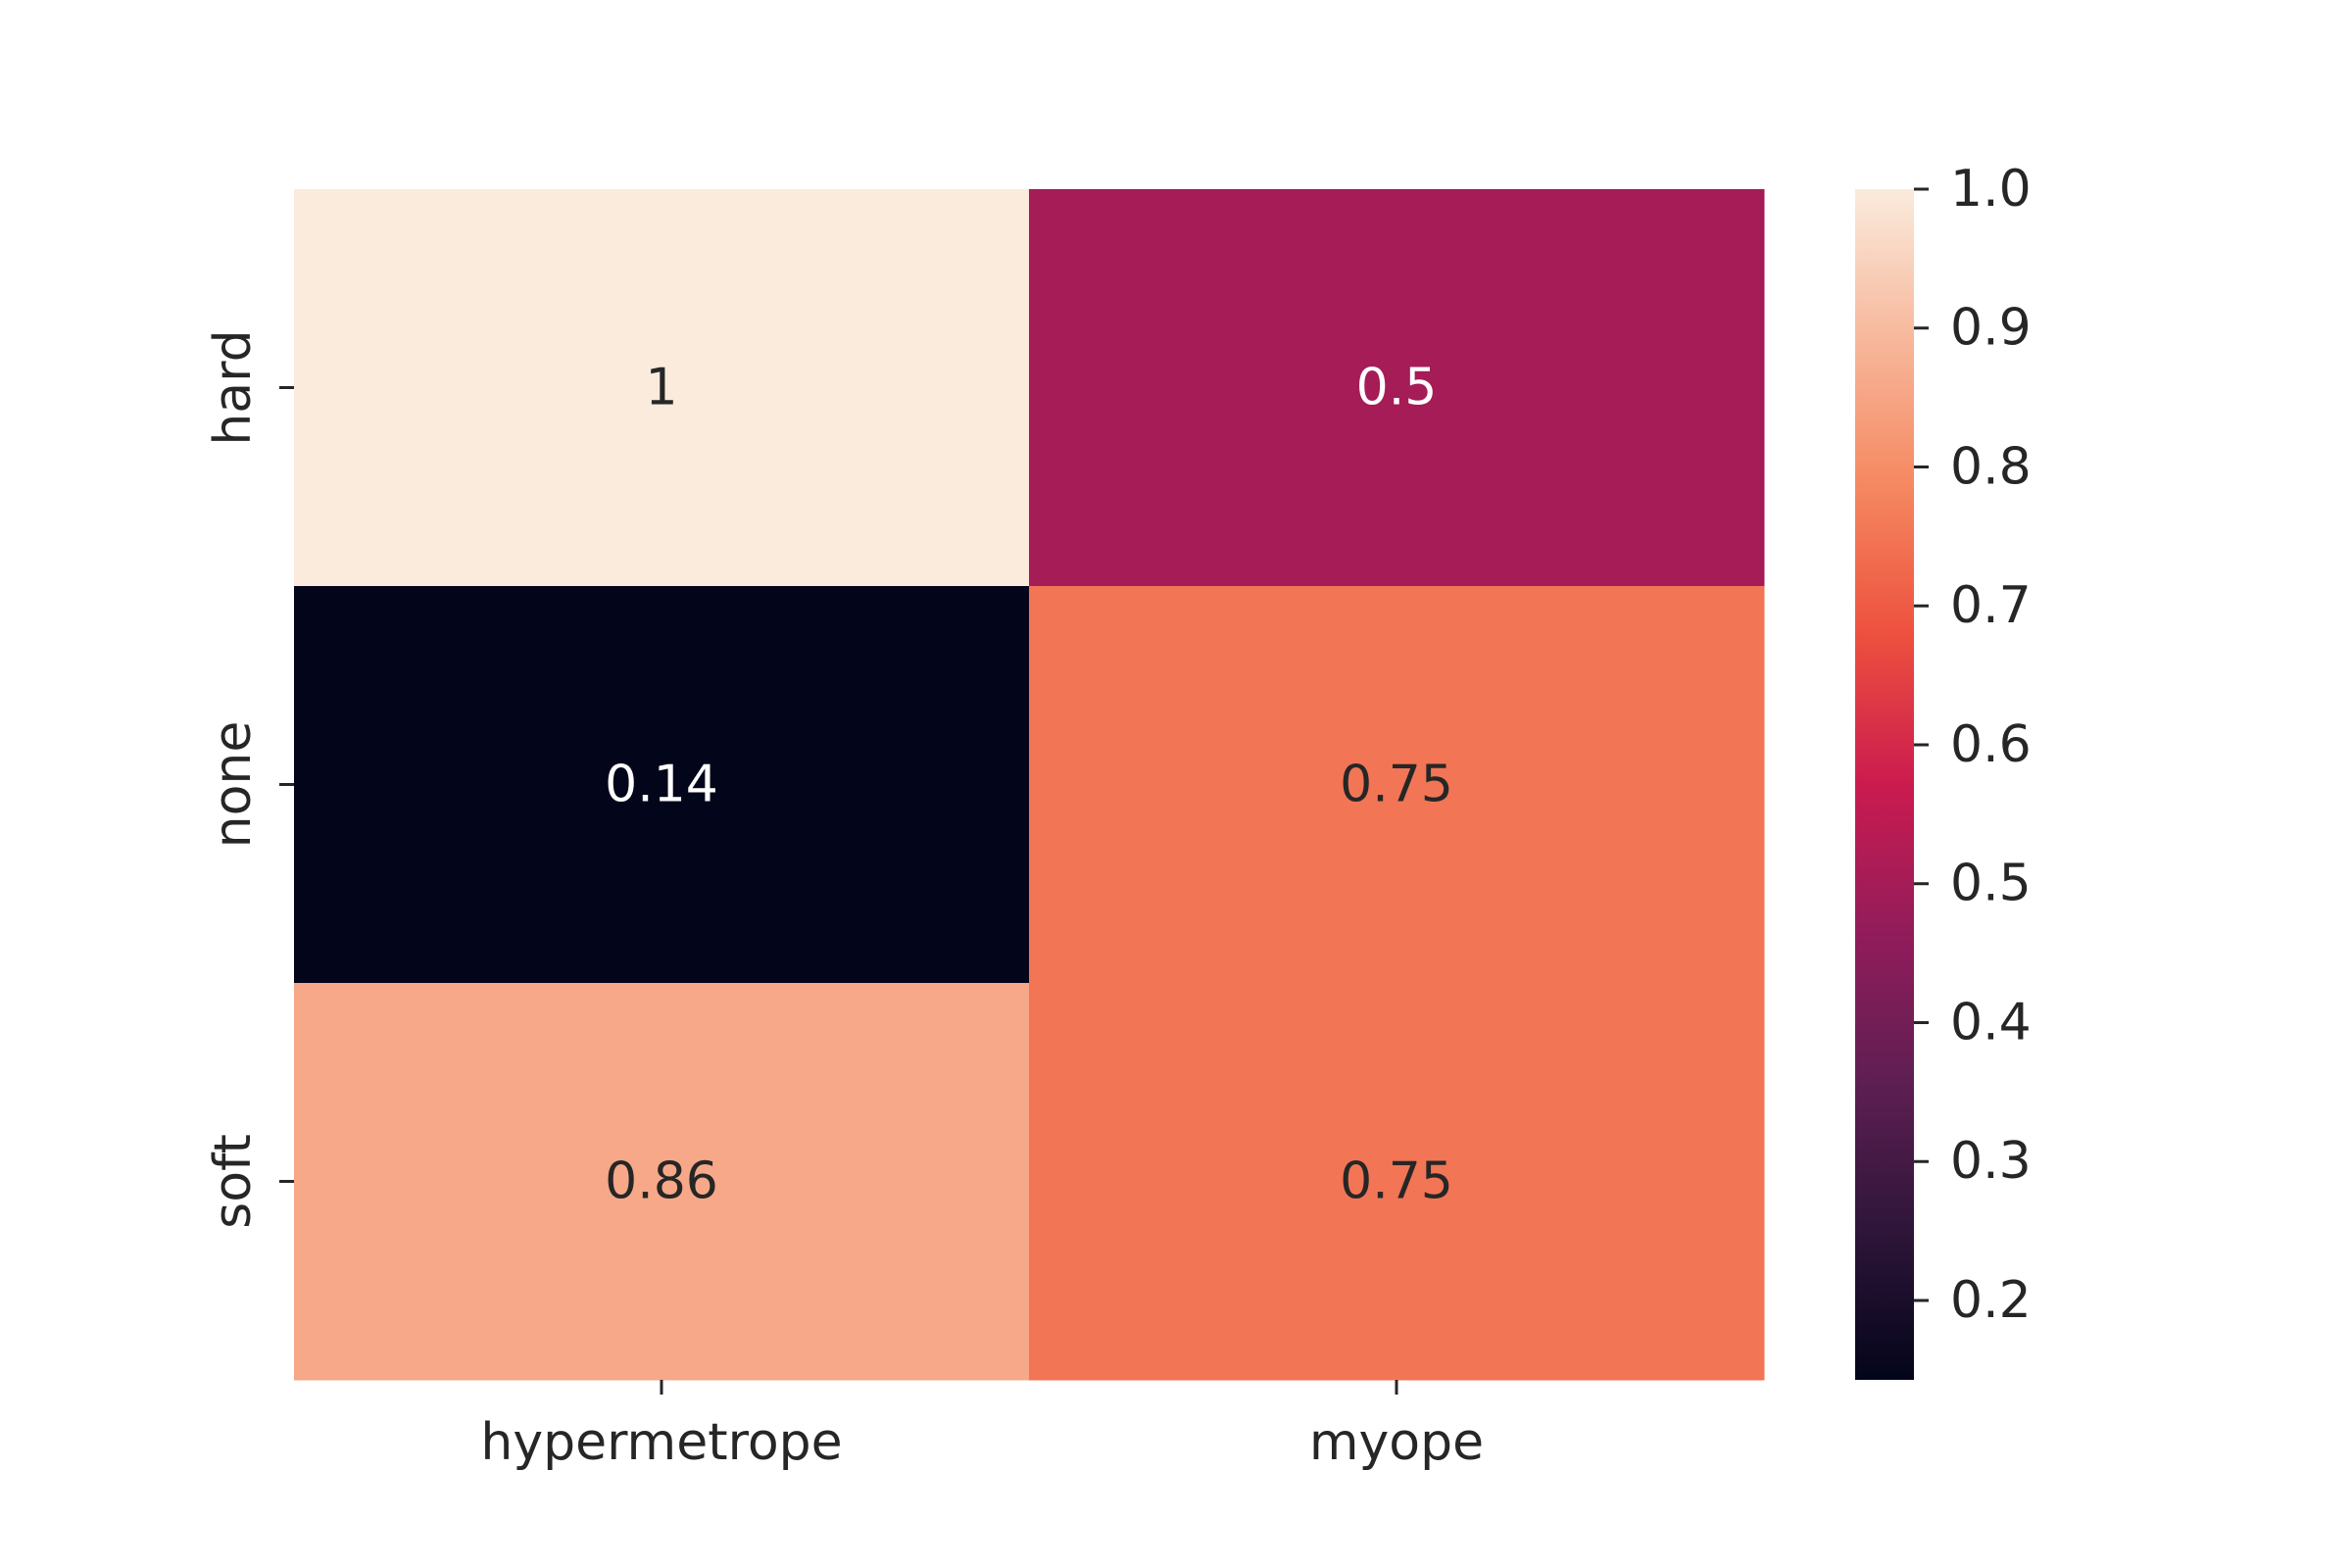  I want to click on cell-annotation-hard-hypermetrope: 1, so click(661, 388).